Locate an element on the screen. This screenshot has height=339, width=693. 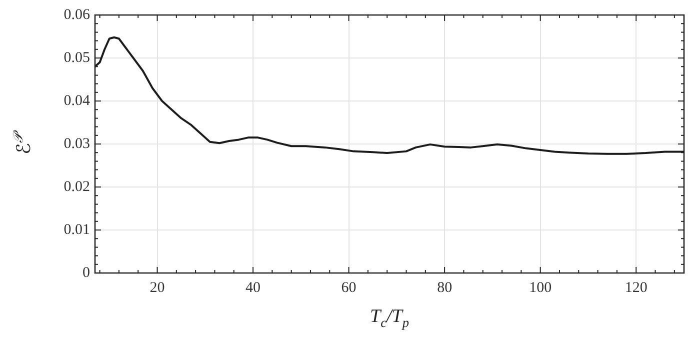
y-tick-label: 0.04 is located at coordinates (77, 100).